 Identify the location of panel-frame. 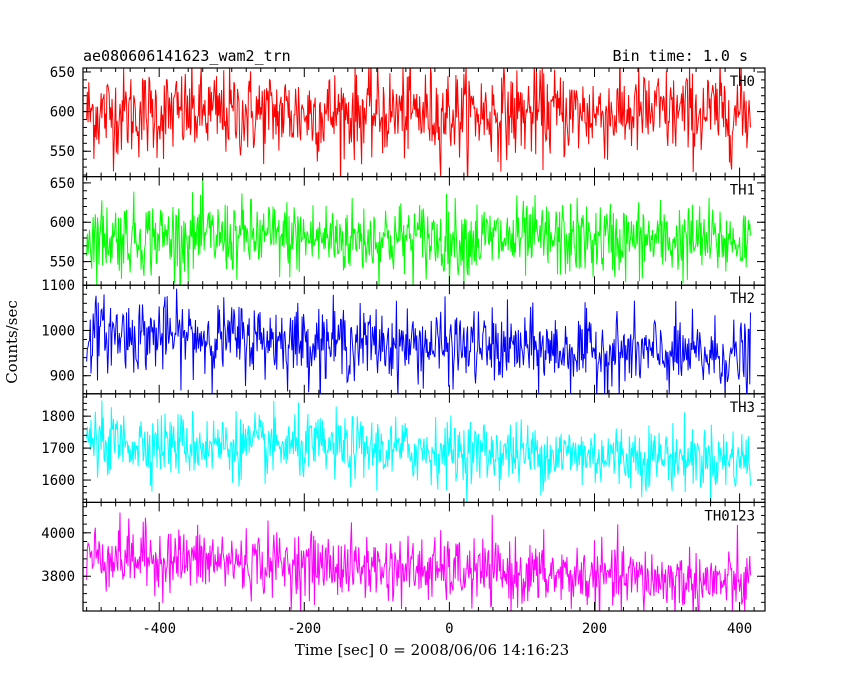
(424, 556).